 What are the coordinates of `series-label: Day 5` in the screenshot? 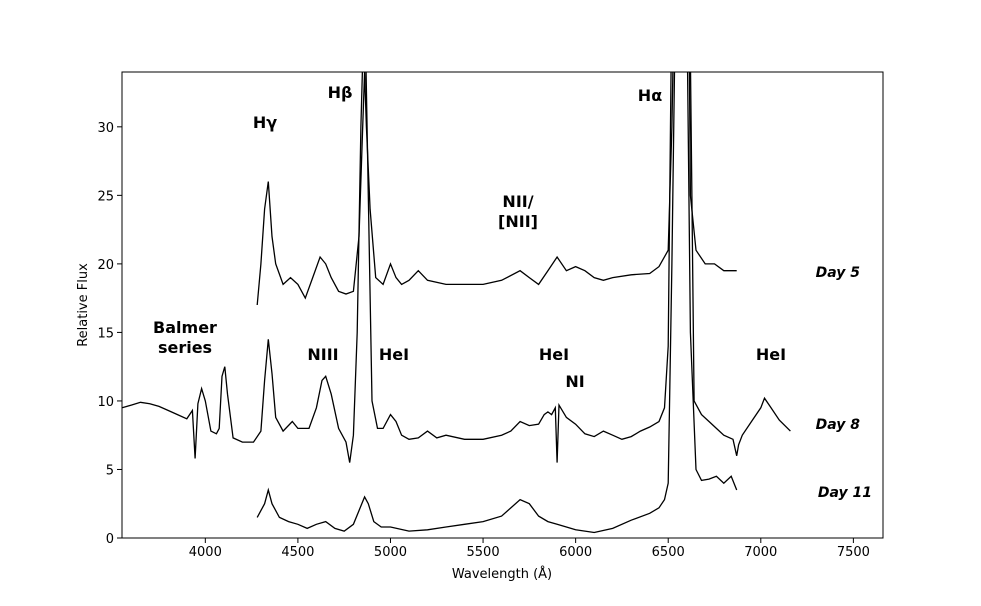 It's located at (838, 273).